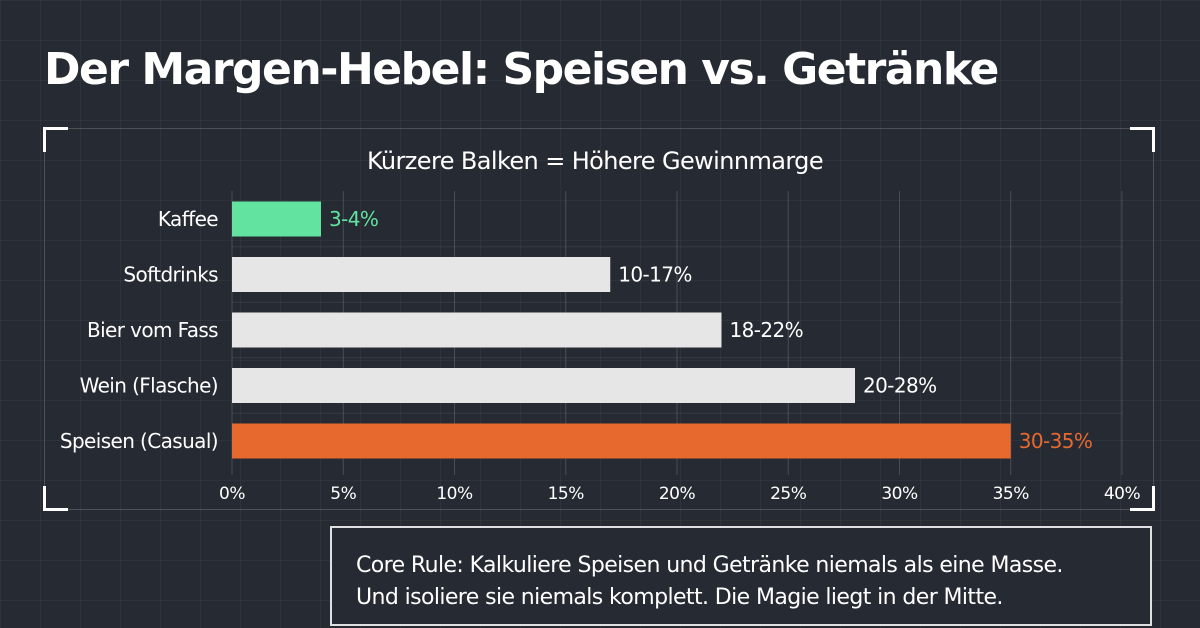 This screenshot has width=1200, height=628. What do you see at coordinates (1122, 494) in the screenshot?
I see `x-tick-label: 40%` at bounding box center [1122, 494].